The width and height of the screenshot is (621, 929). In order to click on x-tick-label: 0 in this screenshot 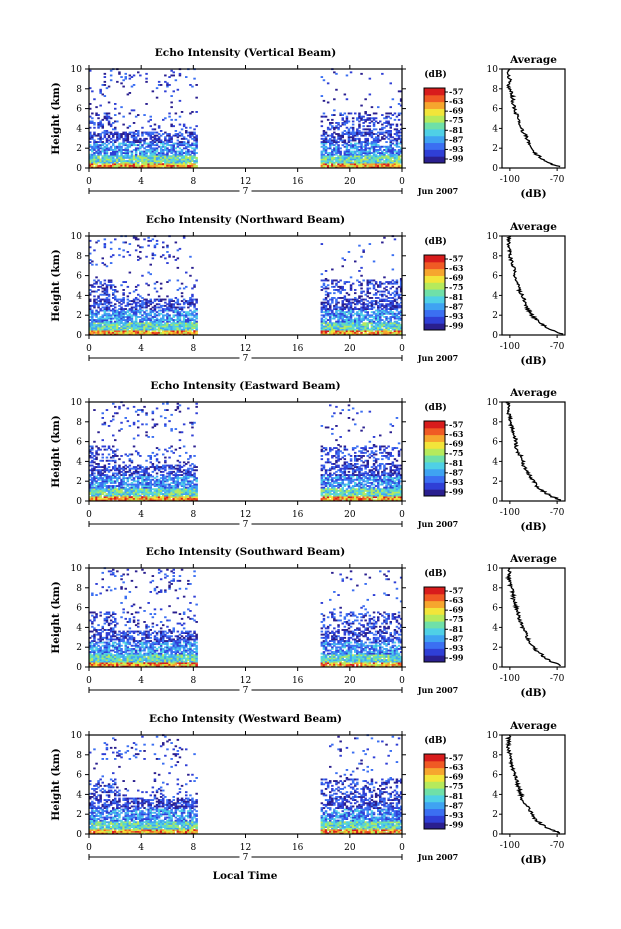, I will do `click(89, 182)`.